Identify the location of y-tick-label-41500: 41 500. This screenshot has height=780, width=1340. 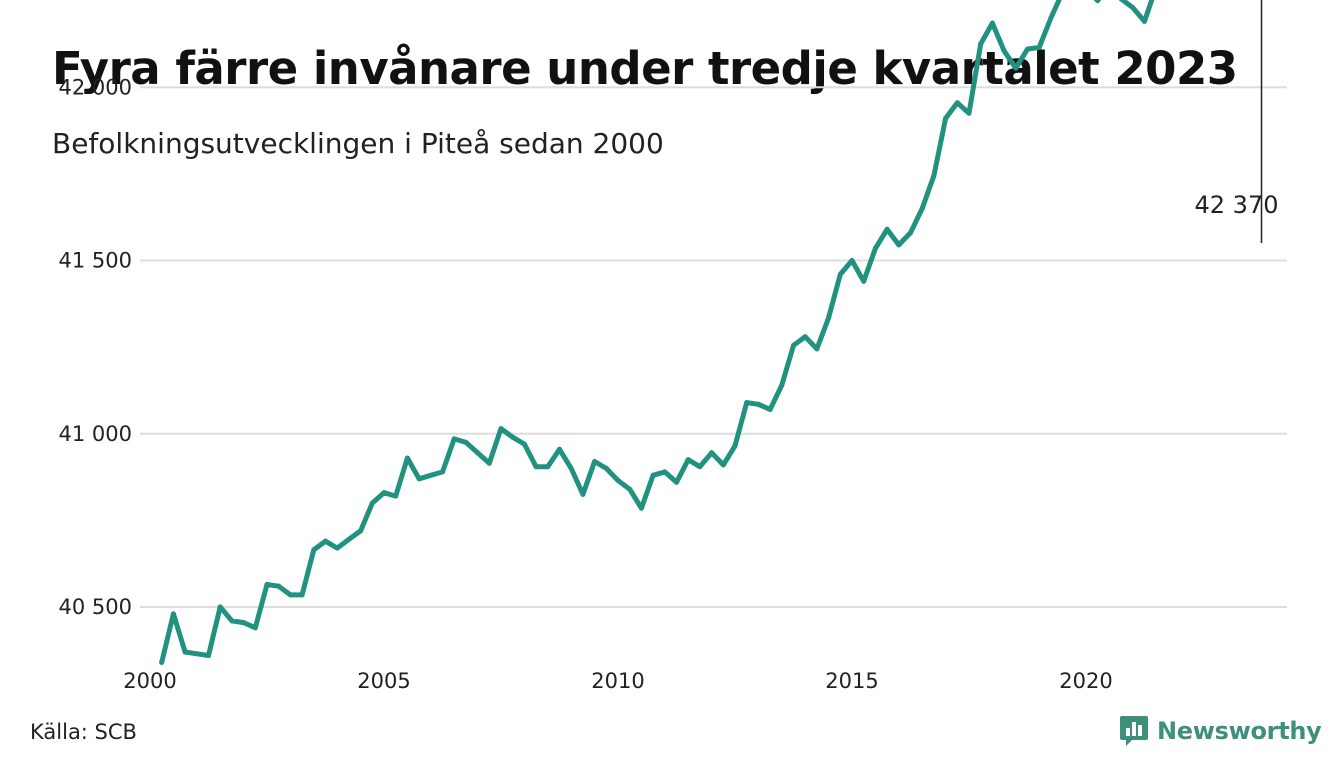
(95, 261).